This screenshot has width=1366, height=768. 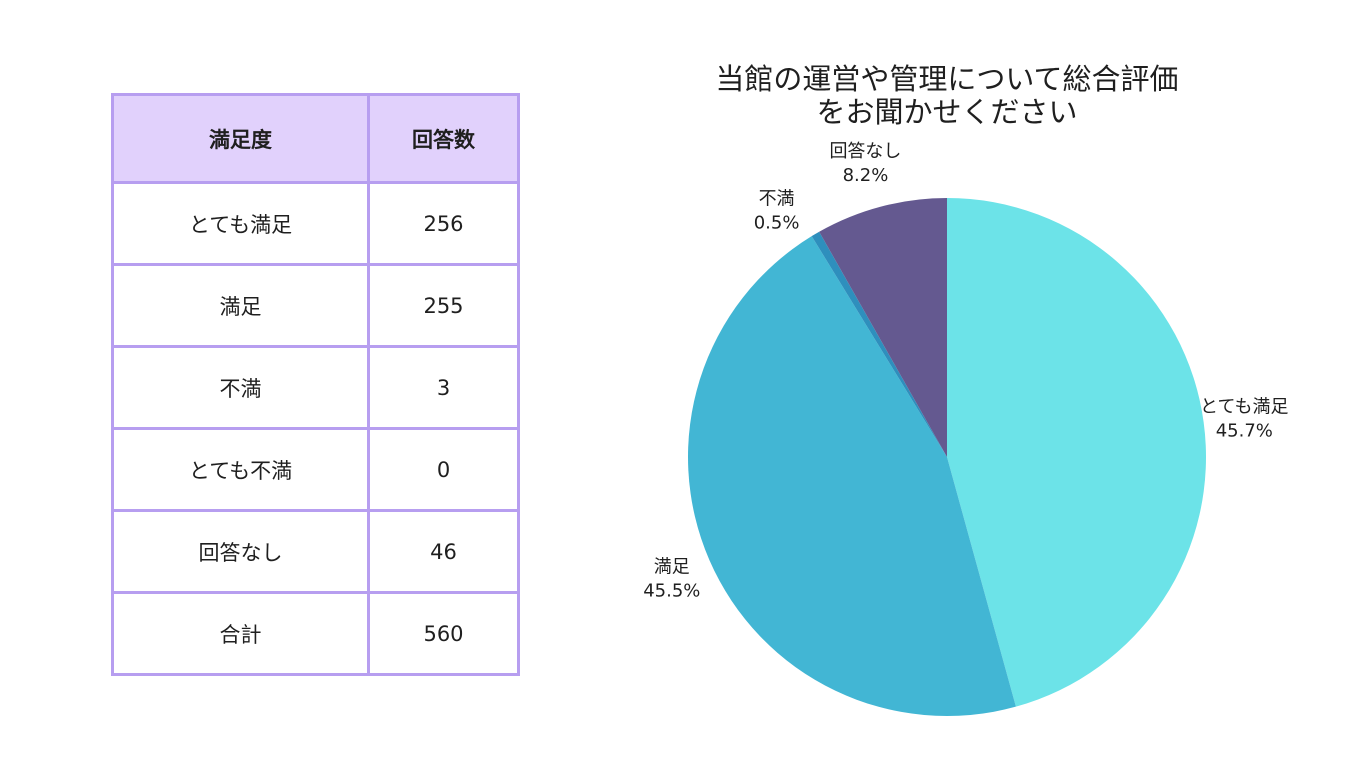 I want to click on table-header-row: 満足度 回答数, so click(x=315, y=138).